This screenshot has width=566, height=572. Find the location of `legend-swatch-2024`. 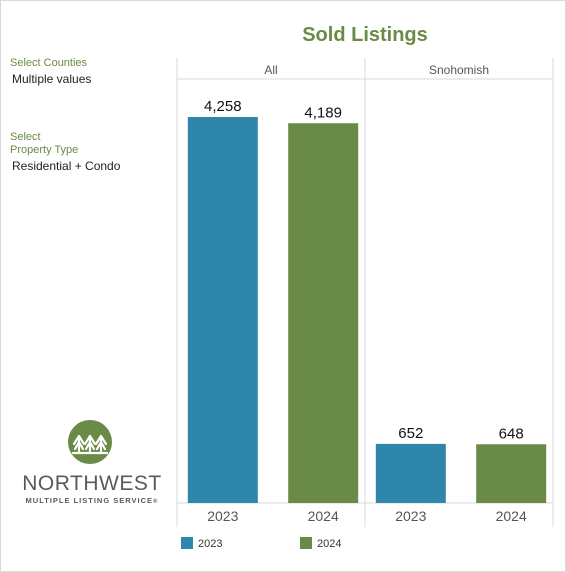

legend-swatch-2024 is located at coordinates (306, 543).